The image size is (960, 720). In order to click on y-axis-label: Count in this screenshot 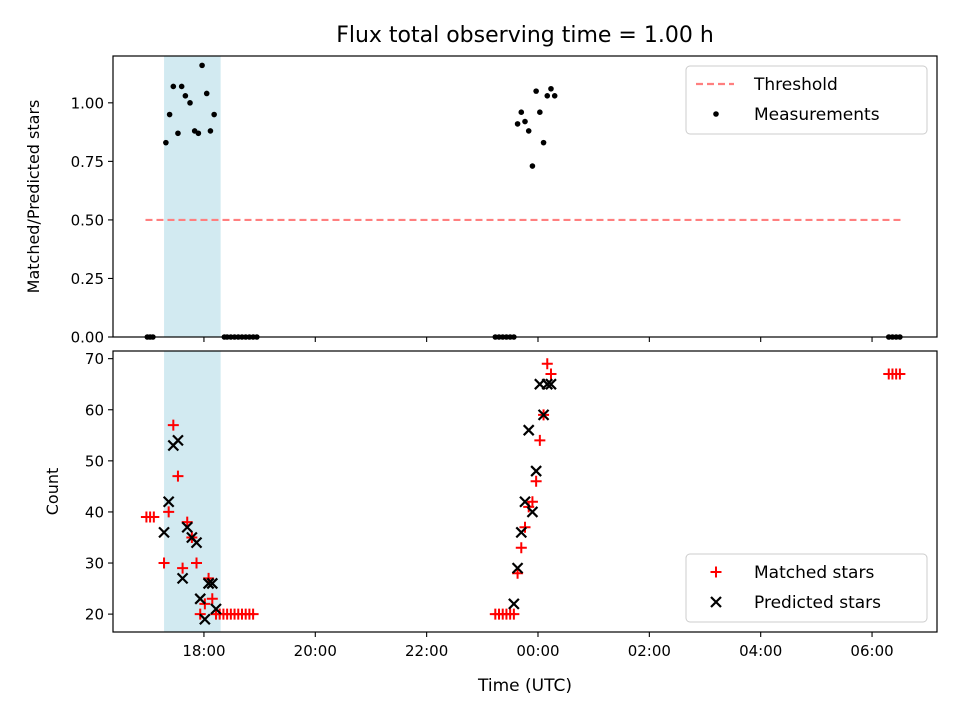, I will do `click(52, 492)`.